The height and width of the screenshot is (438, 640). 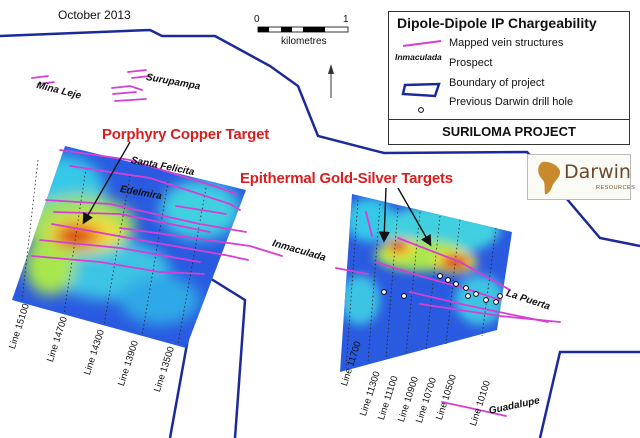 What do you see at coordinates (303, 29) in the screenshot?
I see `scale-bar-graphic` at bounding box center [303, 29].